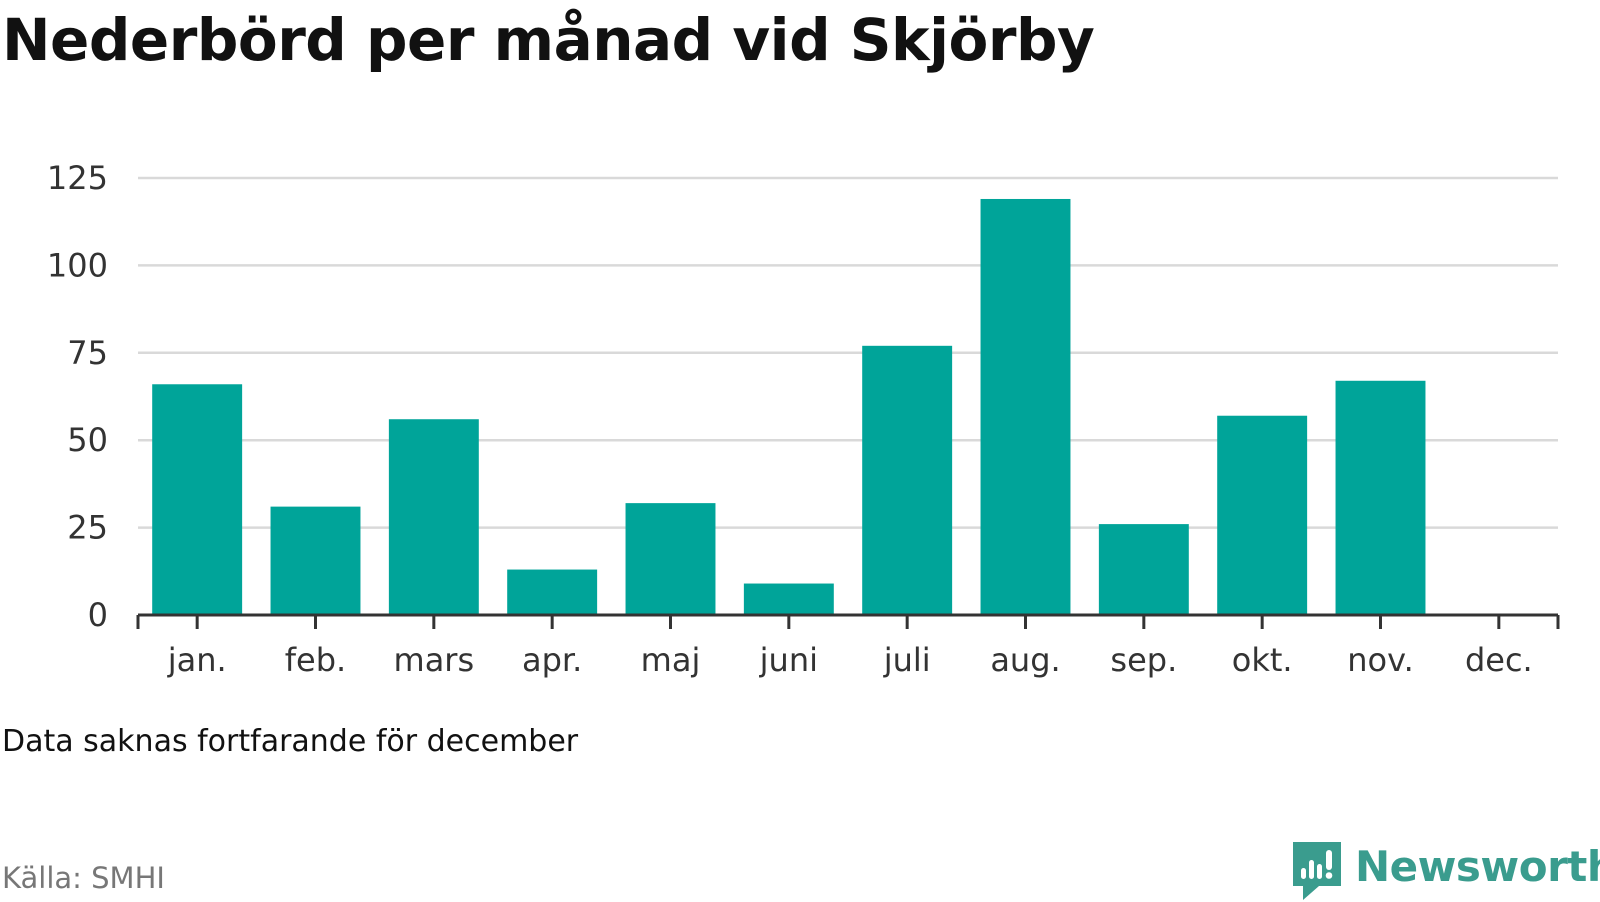 This screenshot has height=902, width=1600. Describe the element at coordinates (1477, 866) in the screenshot. I see `brand-name: Newsworthy` at that location.